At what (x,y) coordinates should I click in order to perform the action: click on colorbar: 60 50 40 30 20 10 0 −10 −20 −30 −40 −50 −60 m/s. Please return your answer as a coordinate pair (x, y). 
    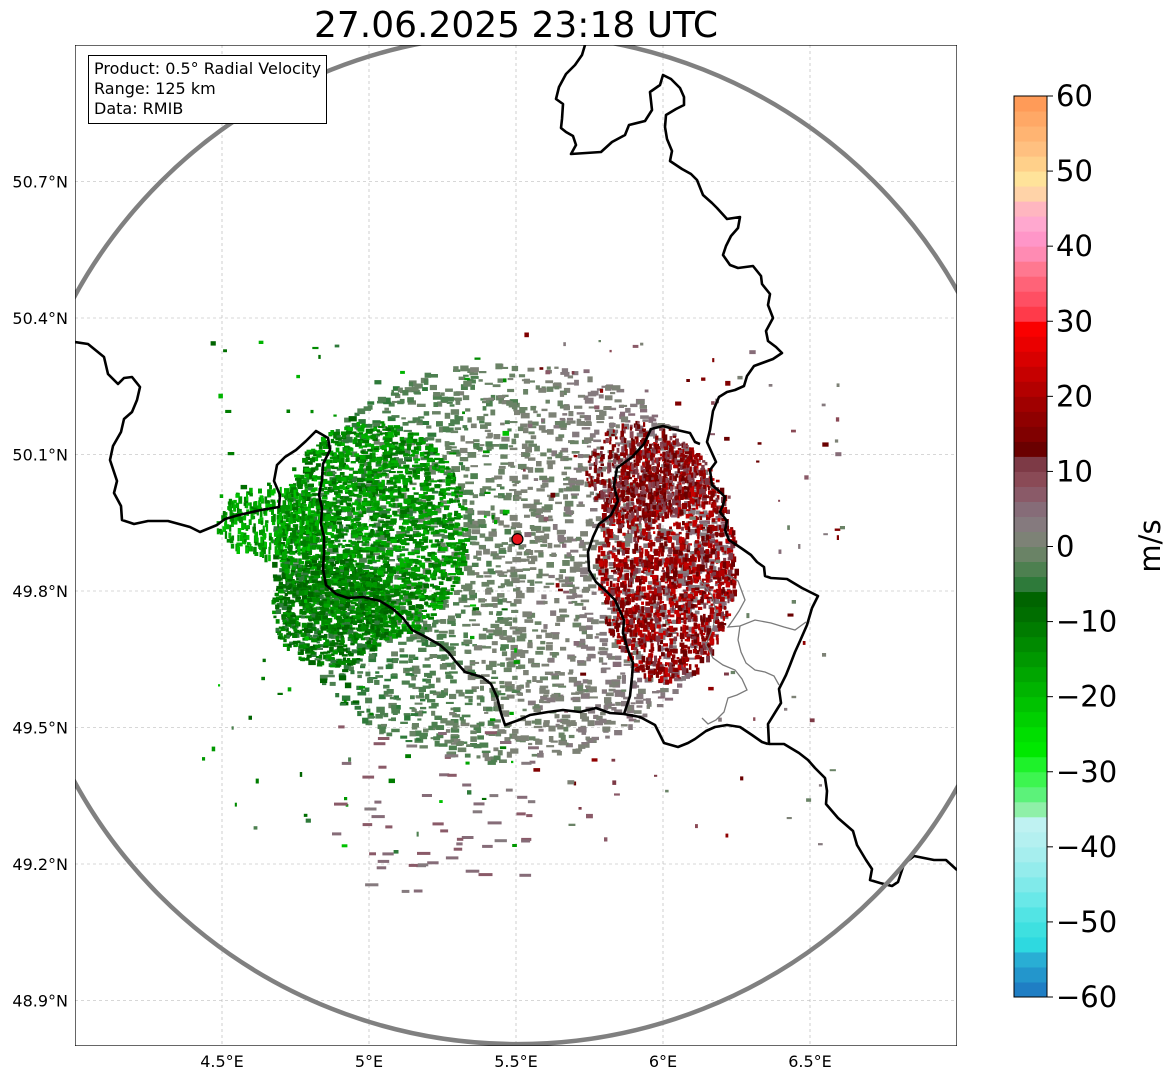
    Looking at the image, I should click on (1090, 546).